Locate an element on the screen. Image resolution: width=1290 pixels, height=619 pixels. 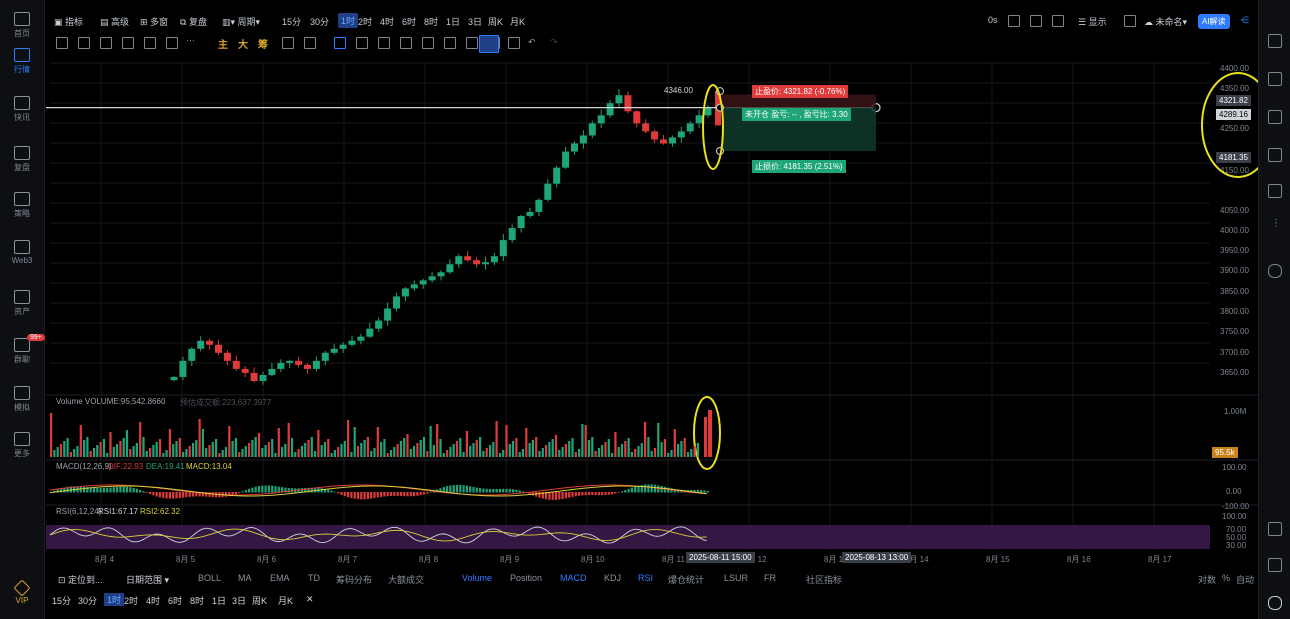
bottom-interval-8: 1日 is located at coordinates (219, 601).